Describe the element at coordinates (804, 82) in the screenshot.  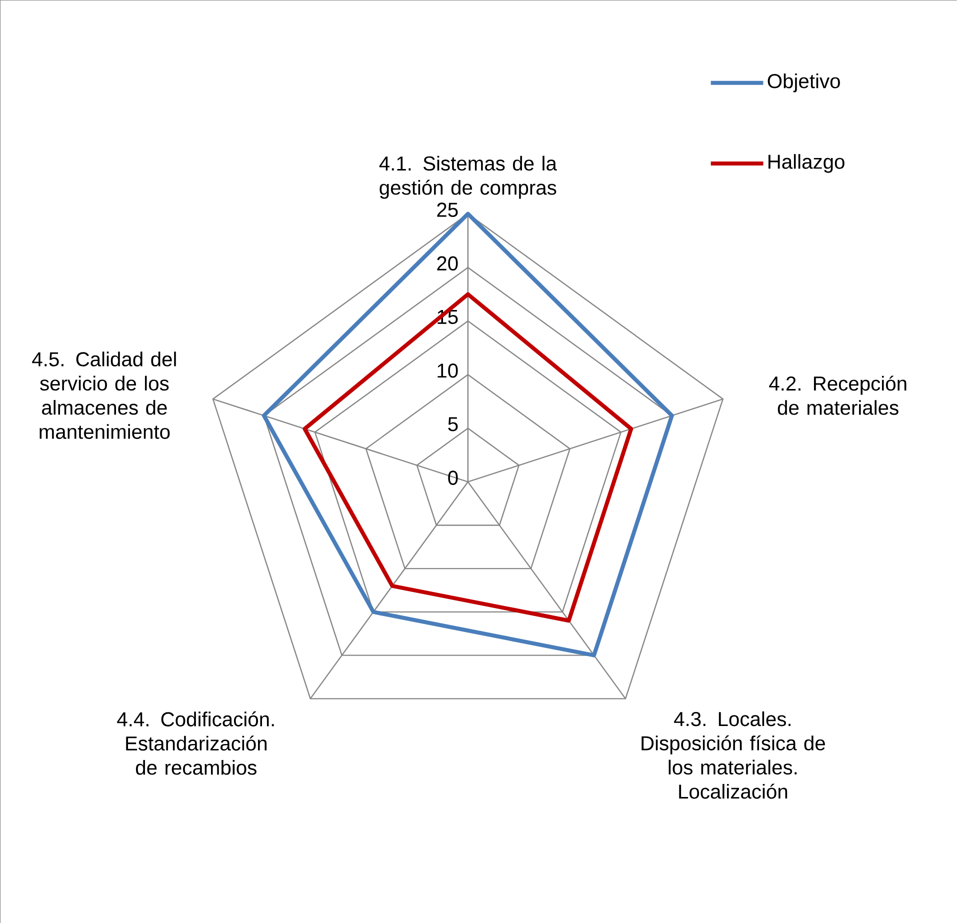
I see `legend-label: Objetivo` at that location.